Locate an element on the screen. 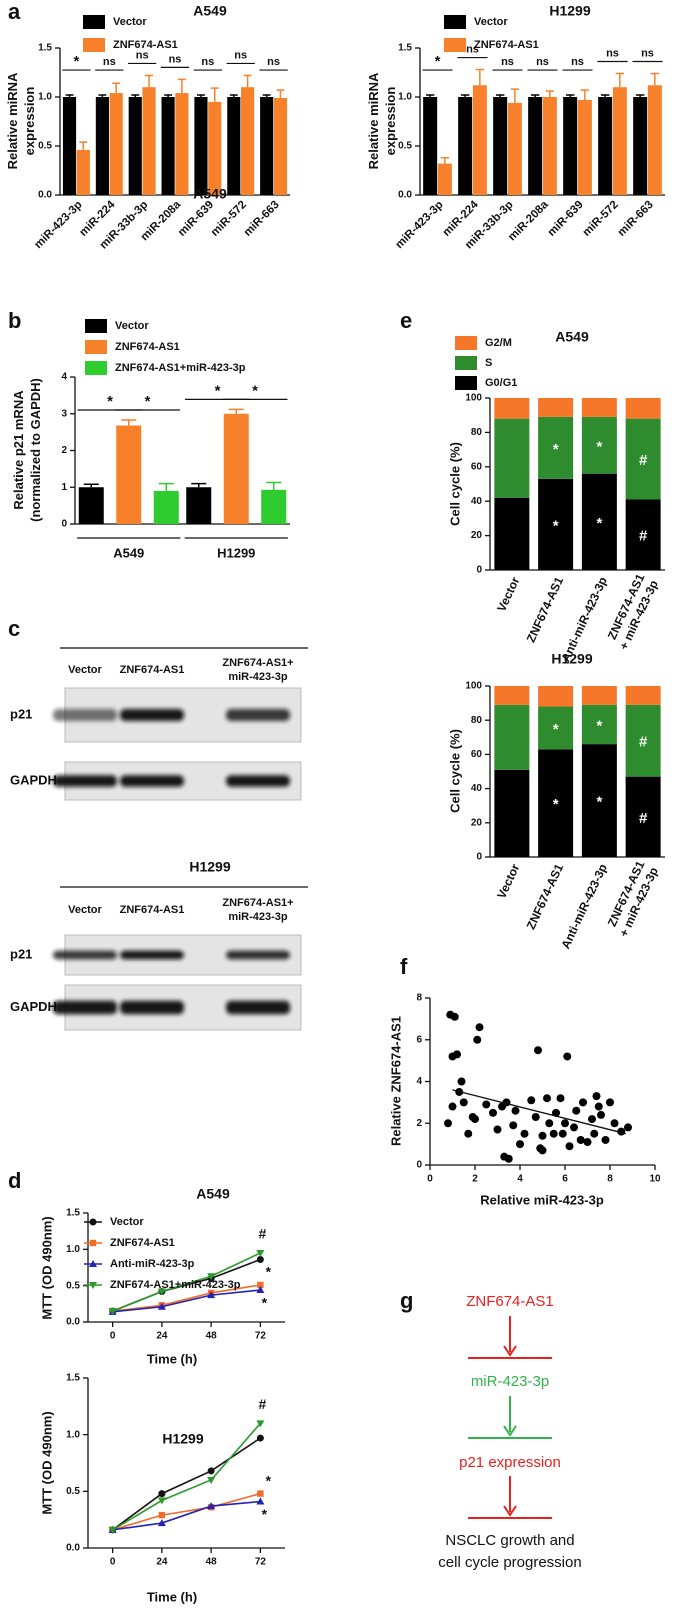 The image size is (685, 1613). x-tick-label: A549 is located at coordinates (128, 552).